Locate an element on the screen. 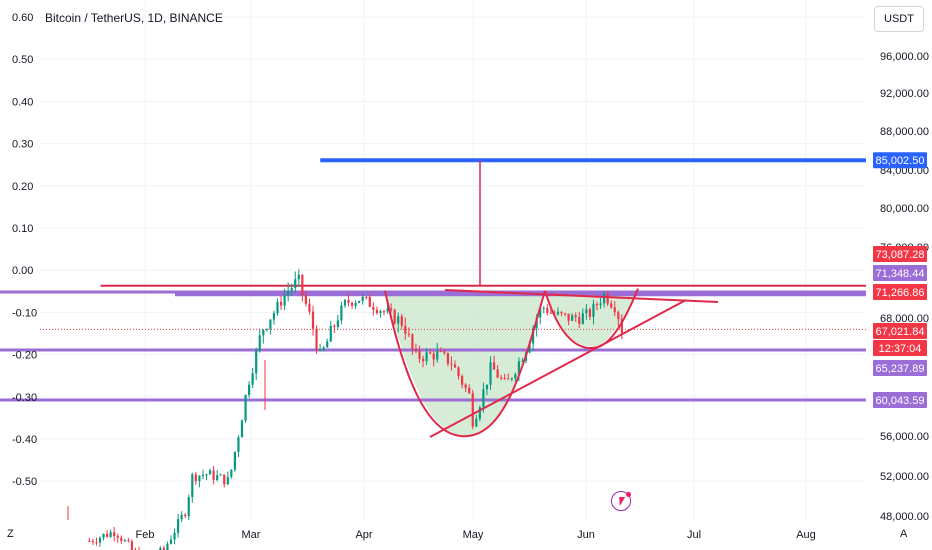 The width and height of the screenshot is (932, 550). time-tick-label: May is located at coordinates (473, 535).